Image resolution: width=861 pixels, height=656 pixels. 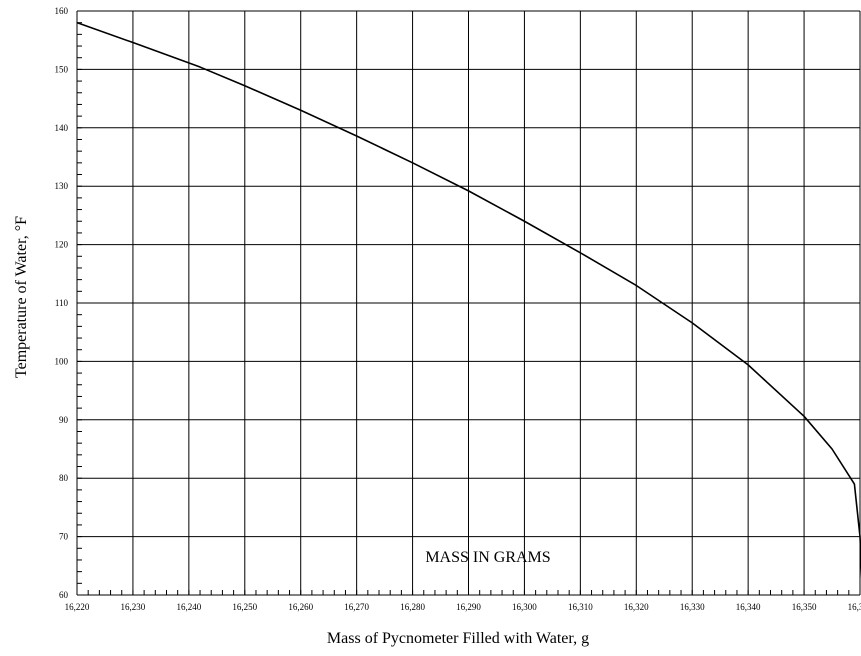 What do you see at coordinates (77, 607) in the screenshot?
I see `x-tick-label: 16,220` at bounding box center [77, 607].